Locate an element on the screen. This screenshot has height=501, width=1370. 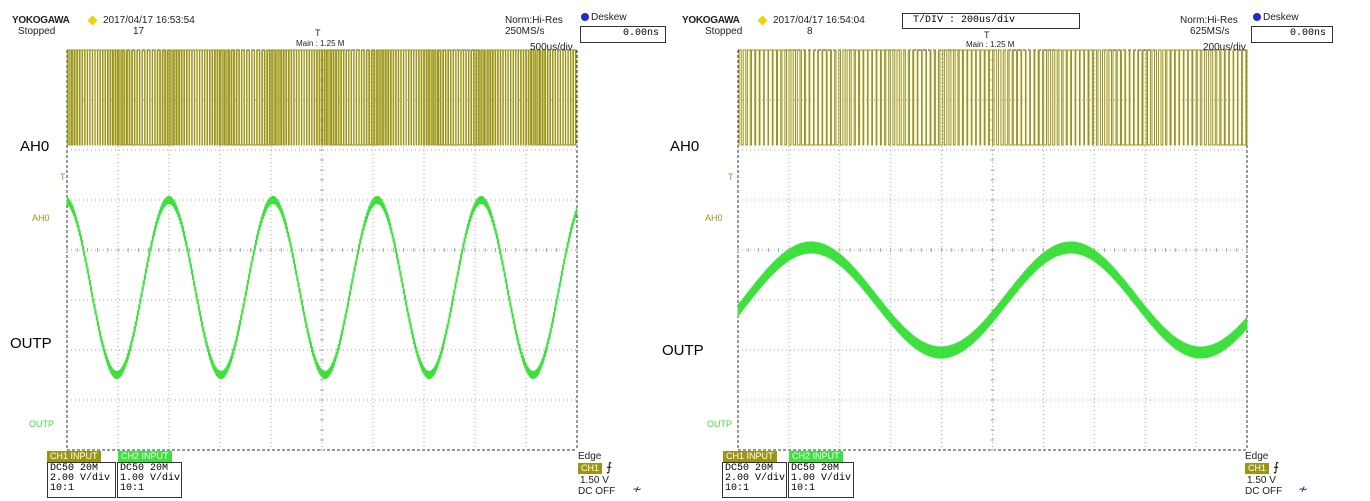
datetime: 2017/04/17 16:53:54 is located at coordinates (149, 20).